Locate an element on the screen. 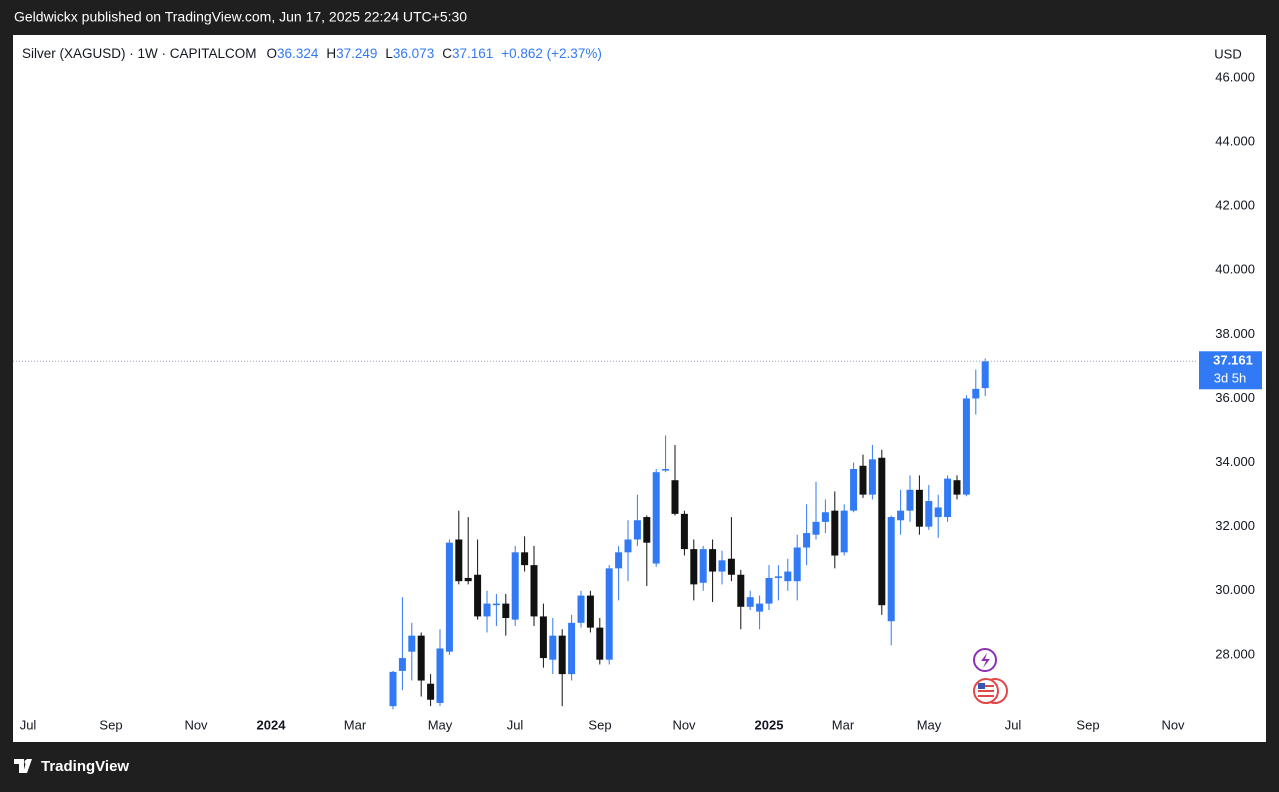  y-tick-label: 30.000 is located at coordinates (1235, 589).